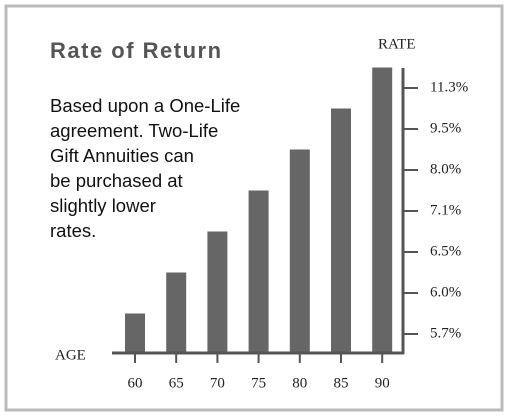  Describe the element at coordinates (341, 383) in the screenshot. I see `x-tick-label: 85` at that location.